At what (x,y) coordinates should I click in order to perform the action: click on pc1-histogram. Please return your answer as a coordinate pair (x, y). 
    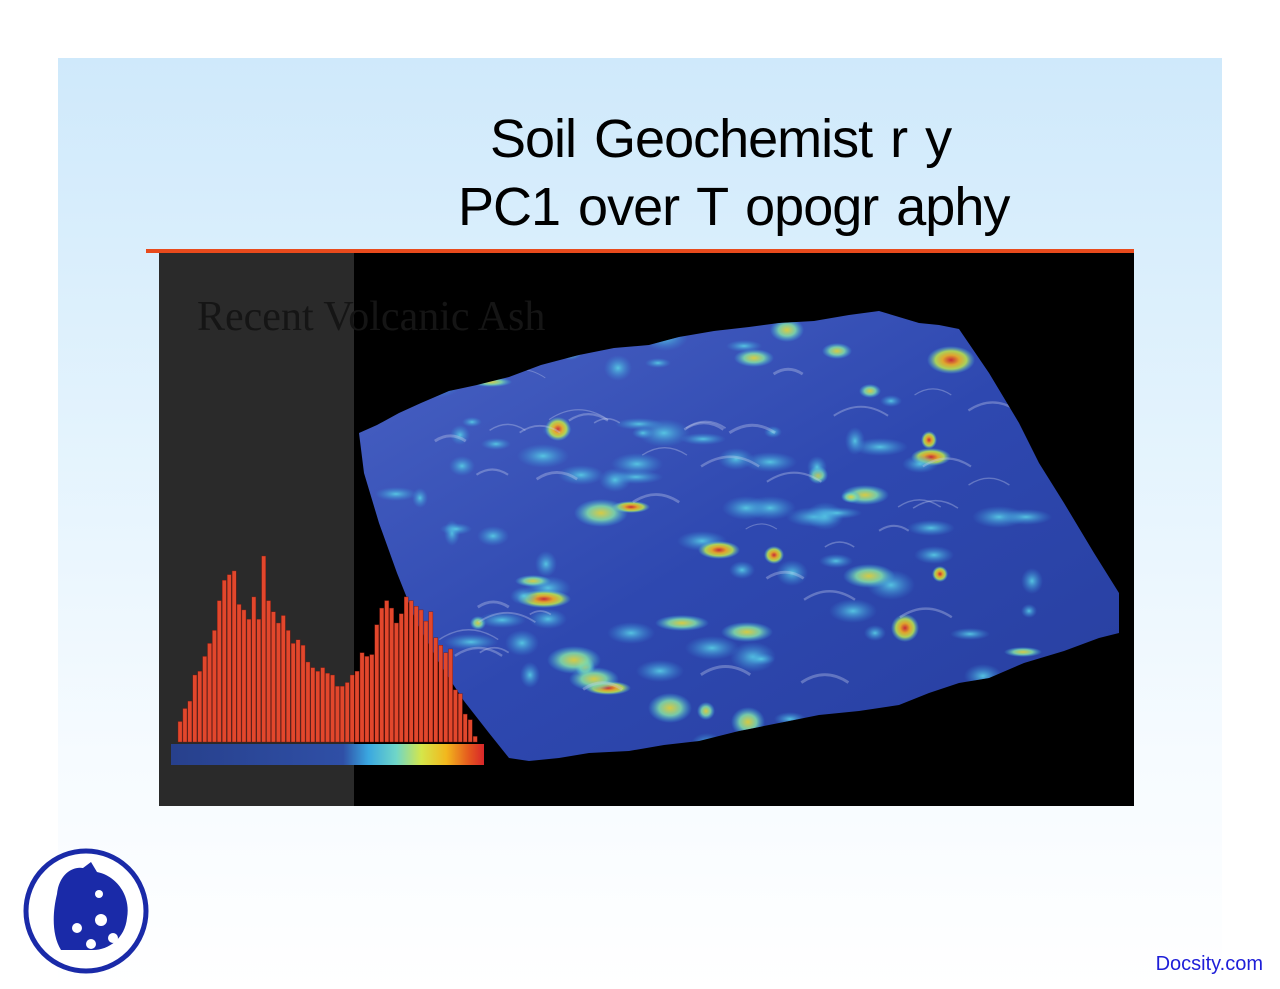
    Looking at the image, I should click on (327, 649).